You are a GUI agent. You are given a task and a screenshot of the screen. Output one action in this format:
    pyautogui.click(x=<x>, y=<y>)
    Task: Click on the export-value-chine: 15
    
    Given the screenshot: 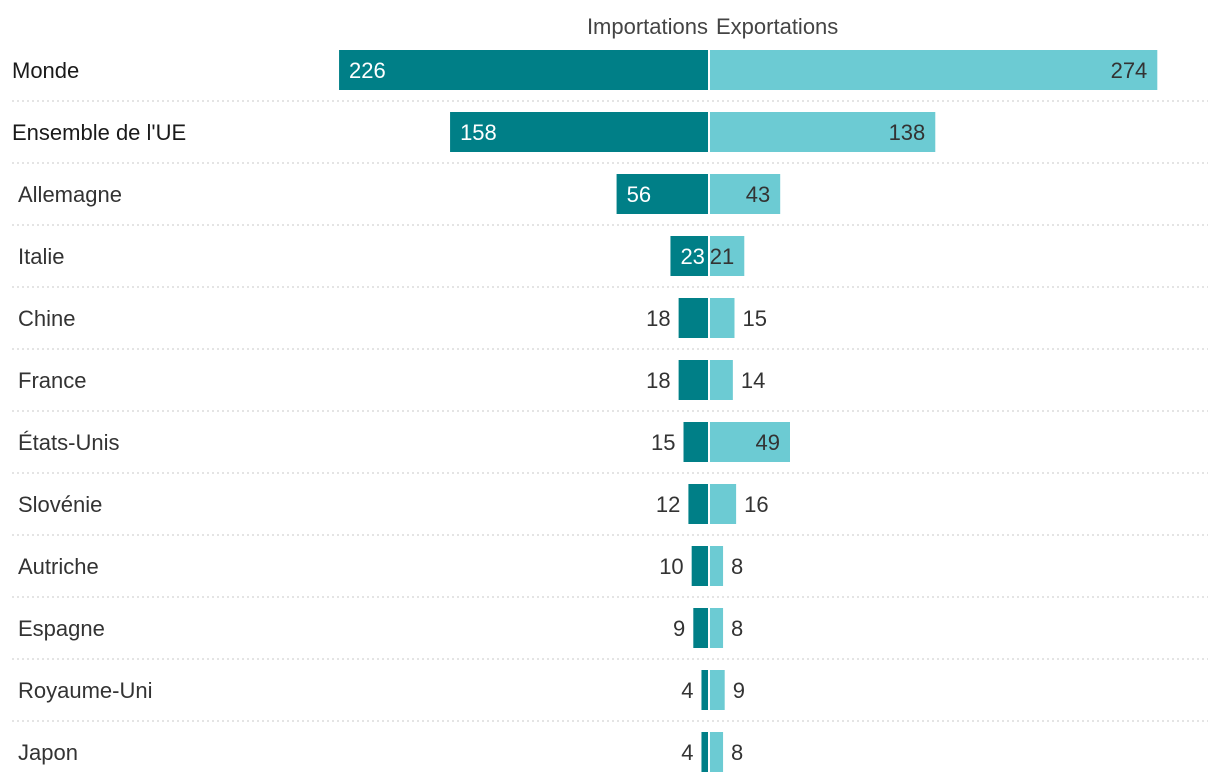 What is the action you would take?
    pyautogui.click(x=754, y=318)
    